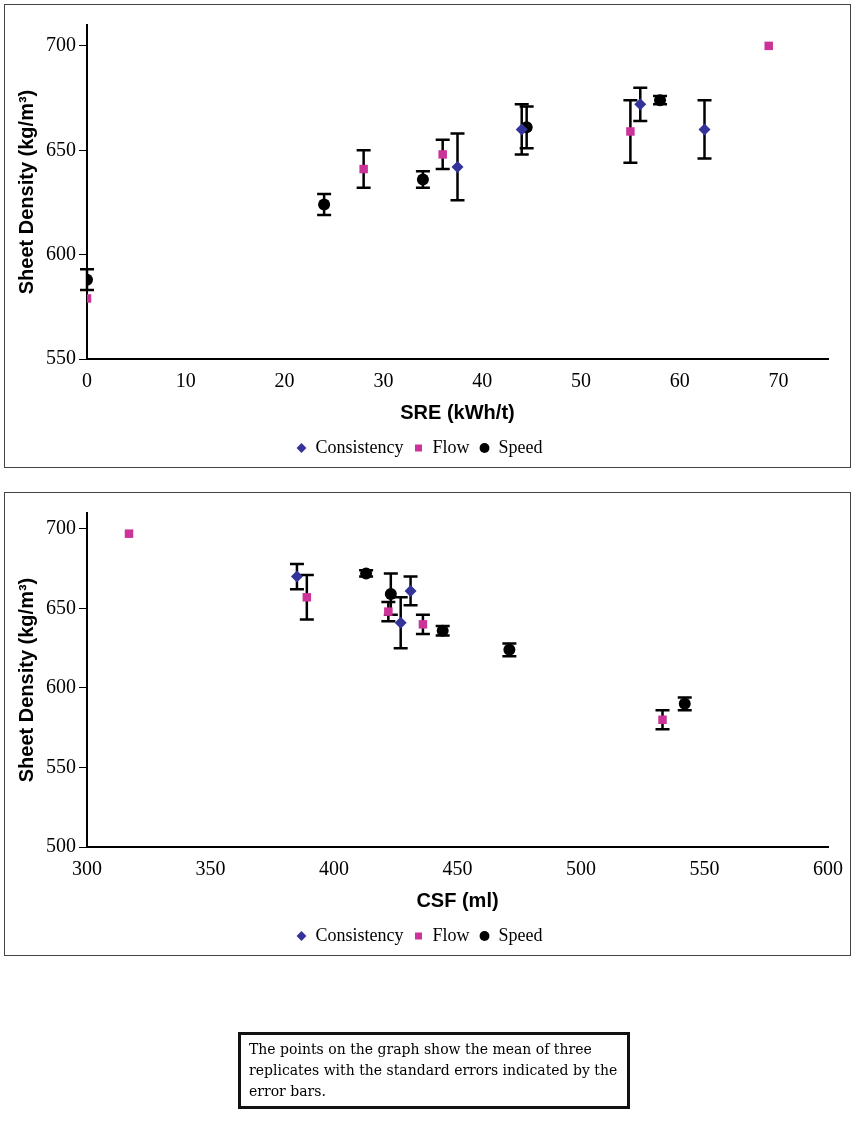 This screenshot has height=1127, width=859. What do you see at coordinates (482, 380) in the screenshot?
I see `x-tick-label: 40` at bounding box center [482, 380].